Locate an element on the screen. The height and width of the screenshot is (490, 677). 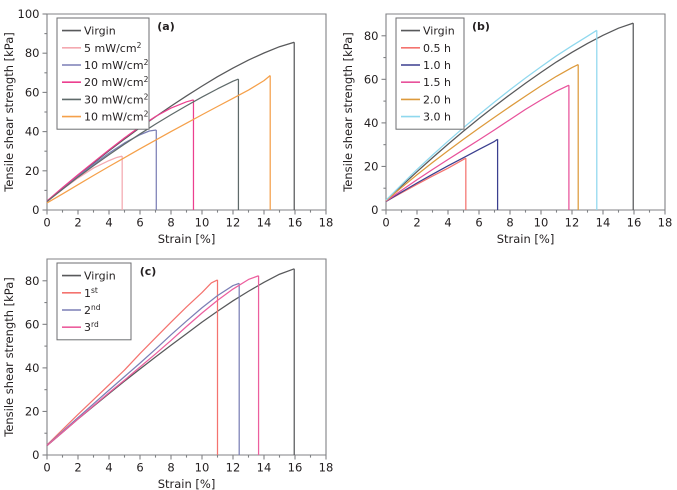
legend-label-c: 3rd is located at coordinates (91, 327).